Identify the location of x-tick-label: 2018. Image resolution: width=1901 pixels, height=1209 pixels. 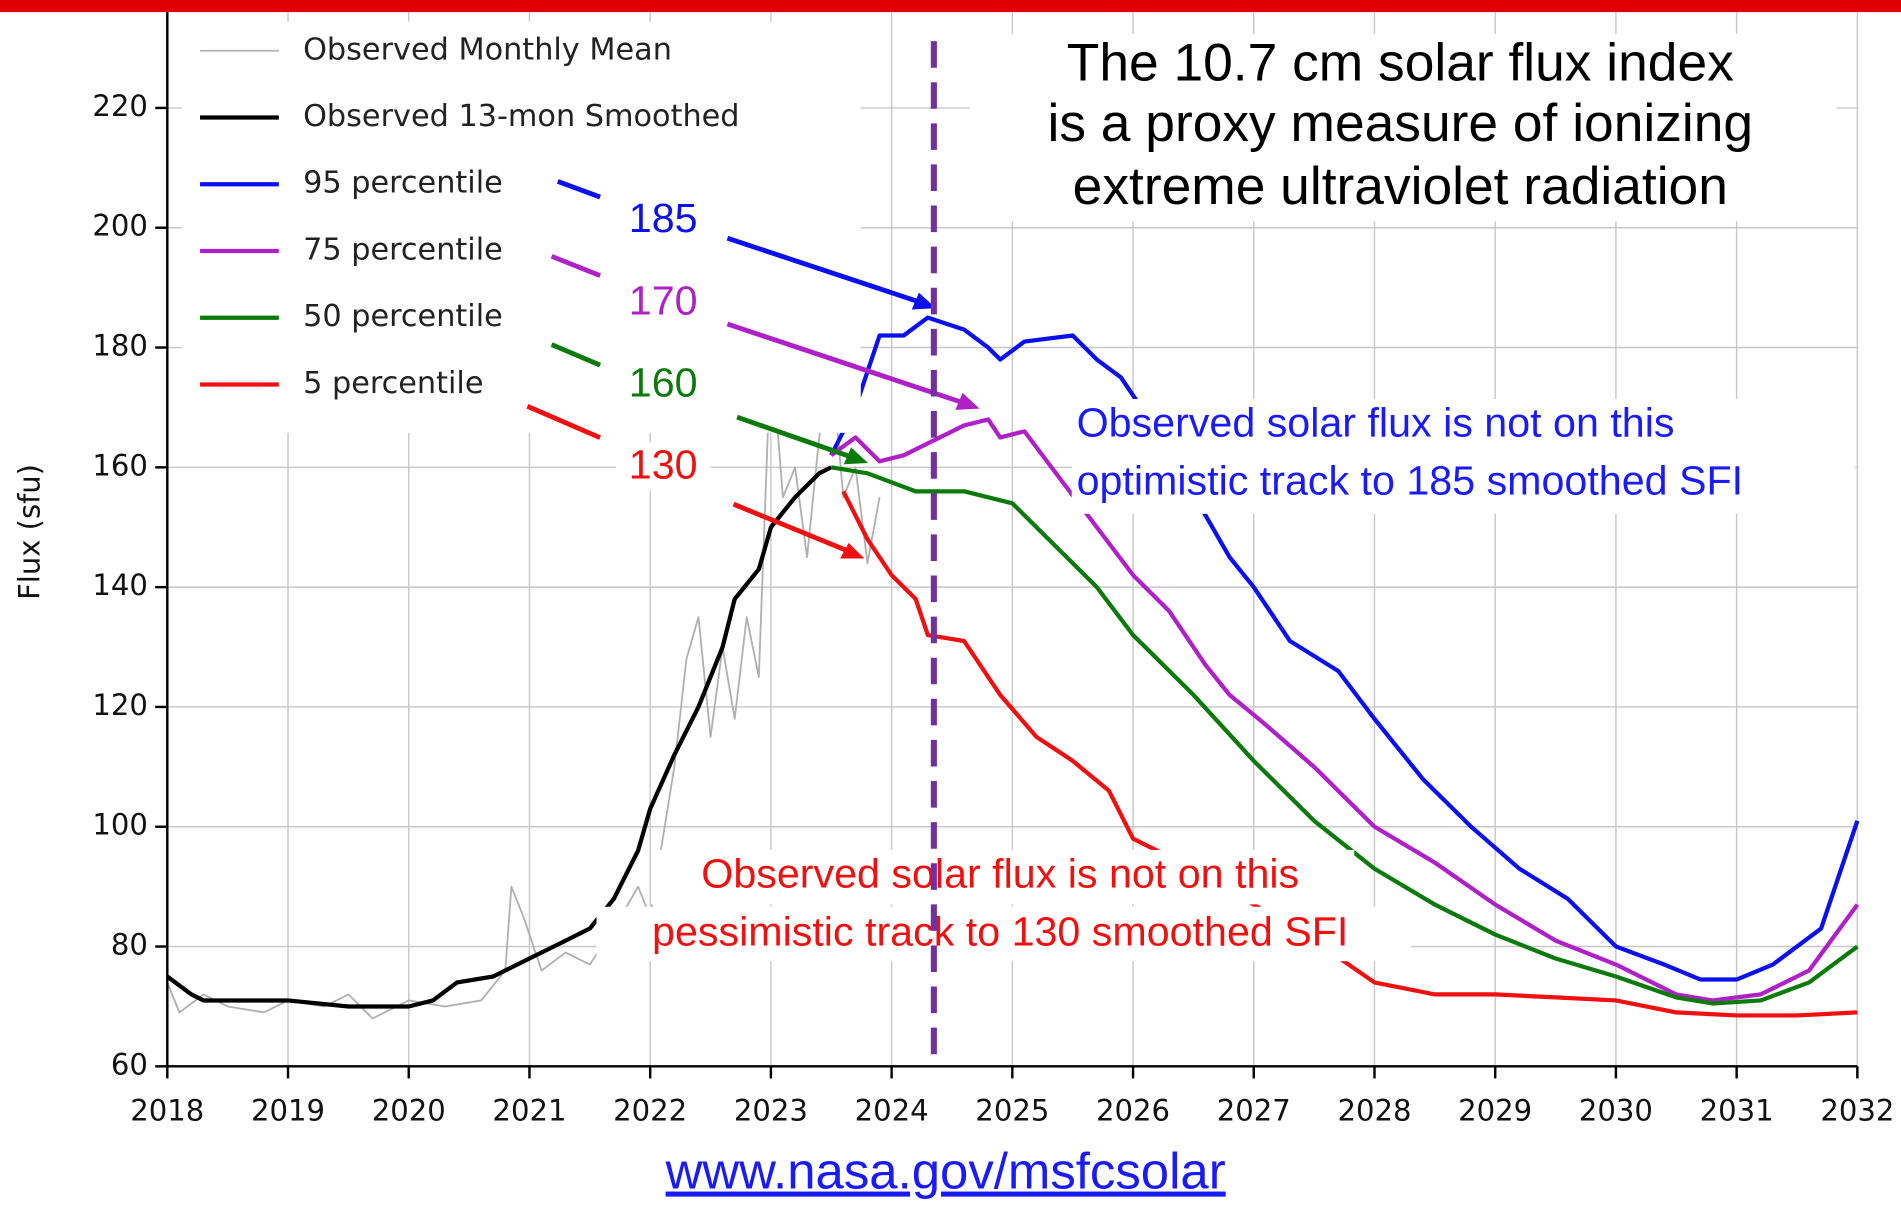
(167, 1110).